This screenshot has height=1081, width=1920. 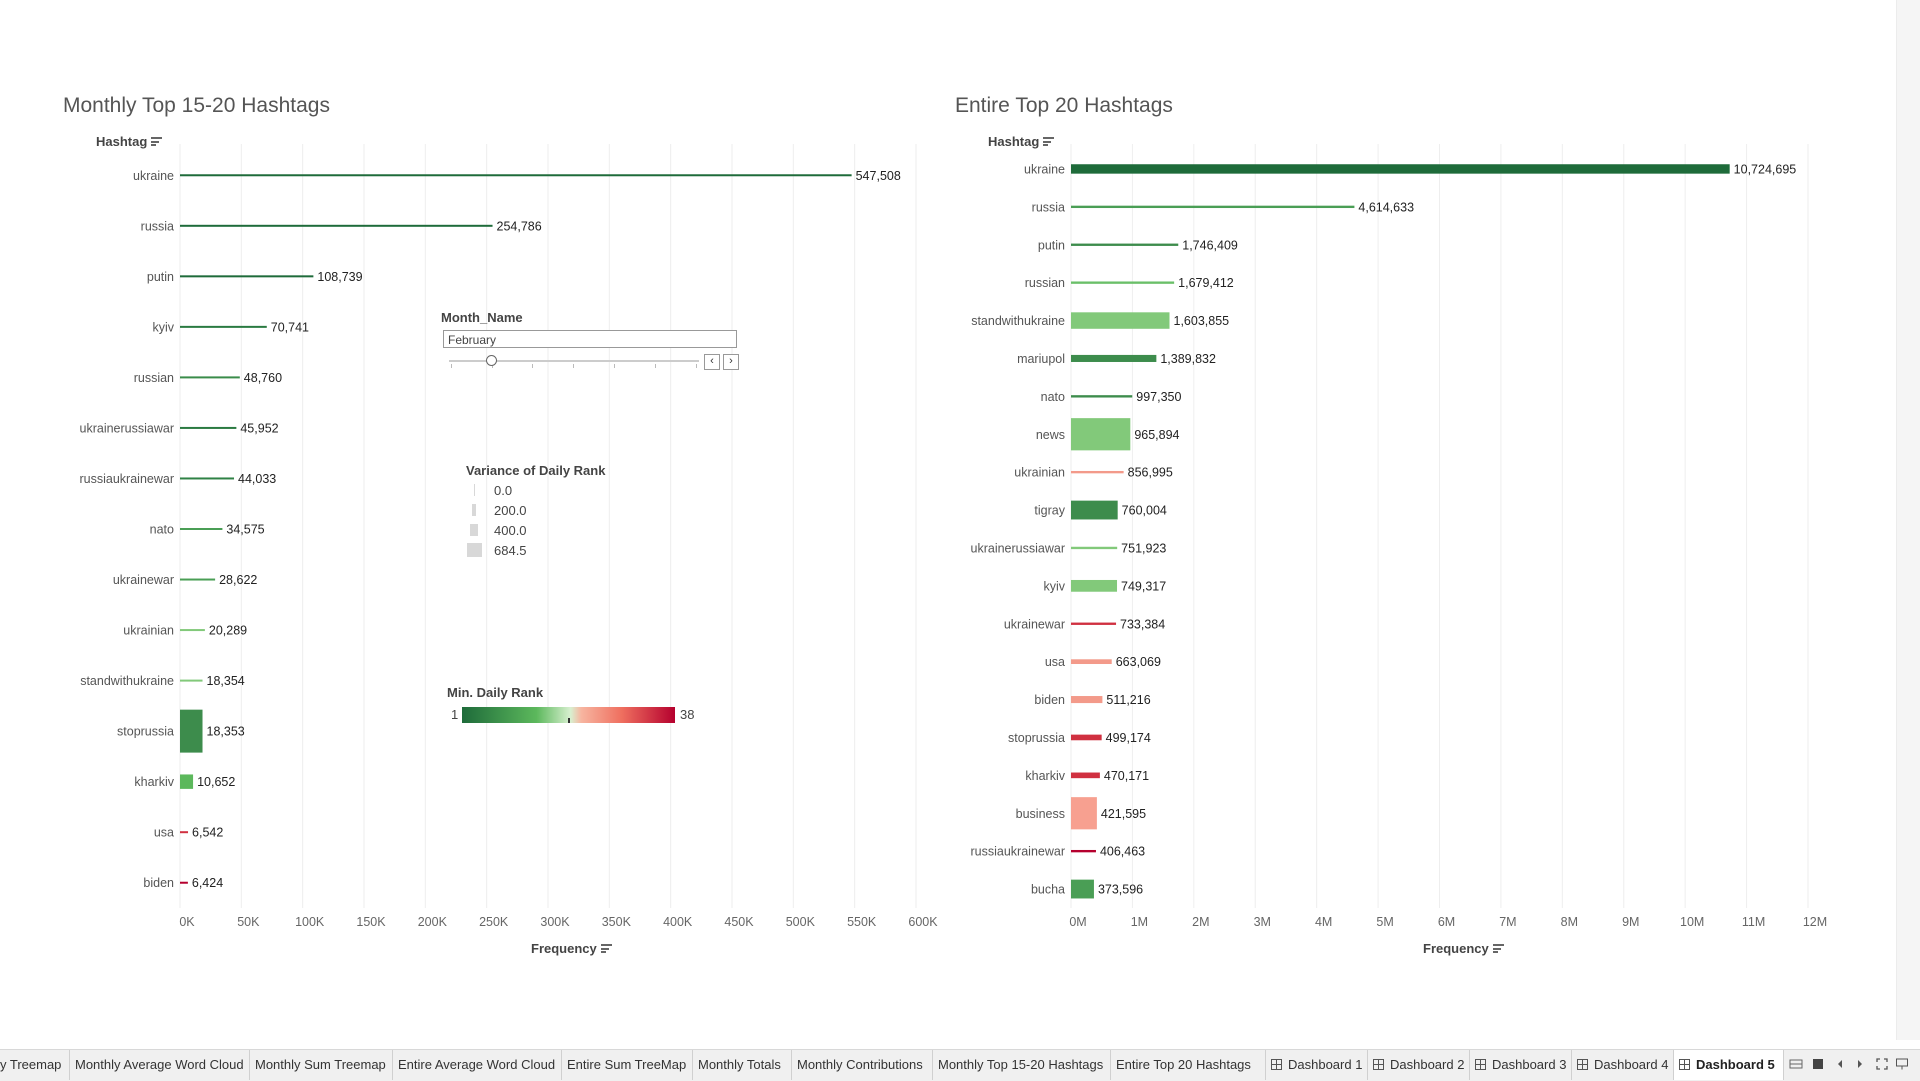 I want to click on tab-entire-sum-treemap: Entire Sum TreeMap, so click(x=627, y=1065).